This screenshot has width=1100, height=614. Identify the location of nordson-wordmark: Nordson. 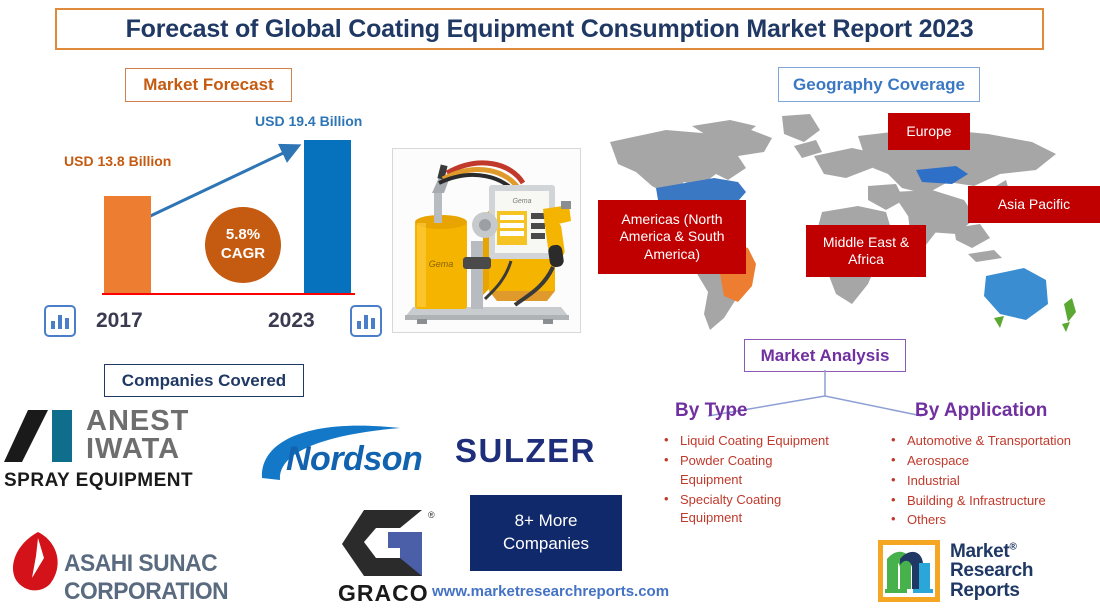
(354, 459).